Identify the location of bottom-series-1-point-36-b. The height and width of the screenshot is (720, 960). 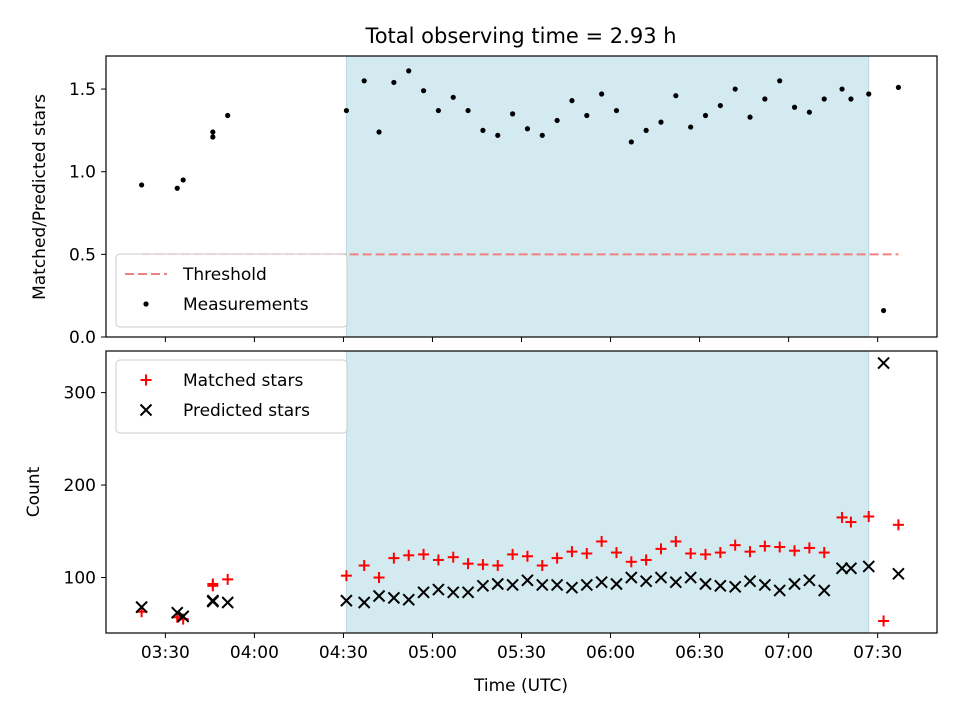
(794, 584).